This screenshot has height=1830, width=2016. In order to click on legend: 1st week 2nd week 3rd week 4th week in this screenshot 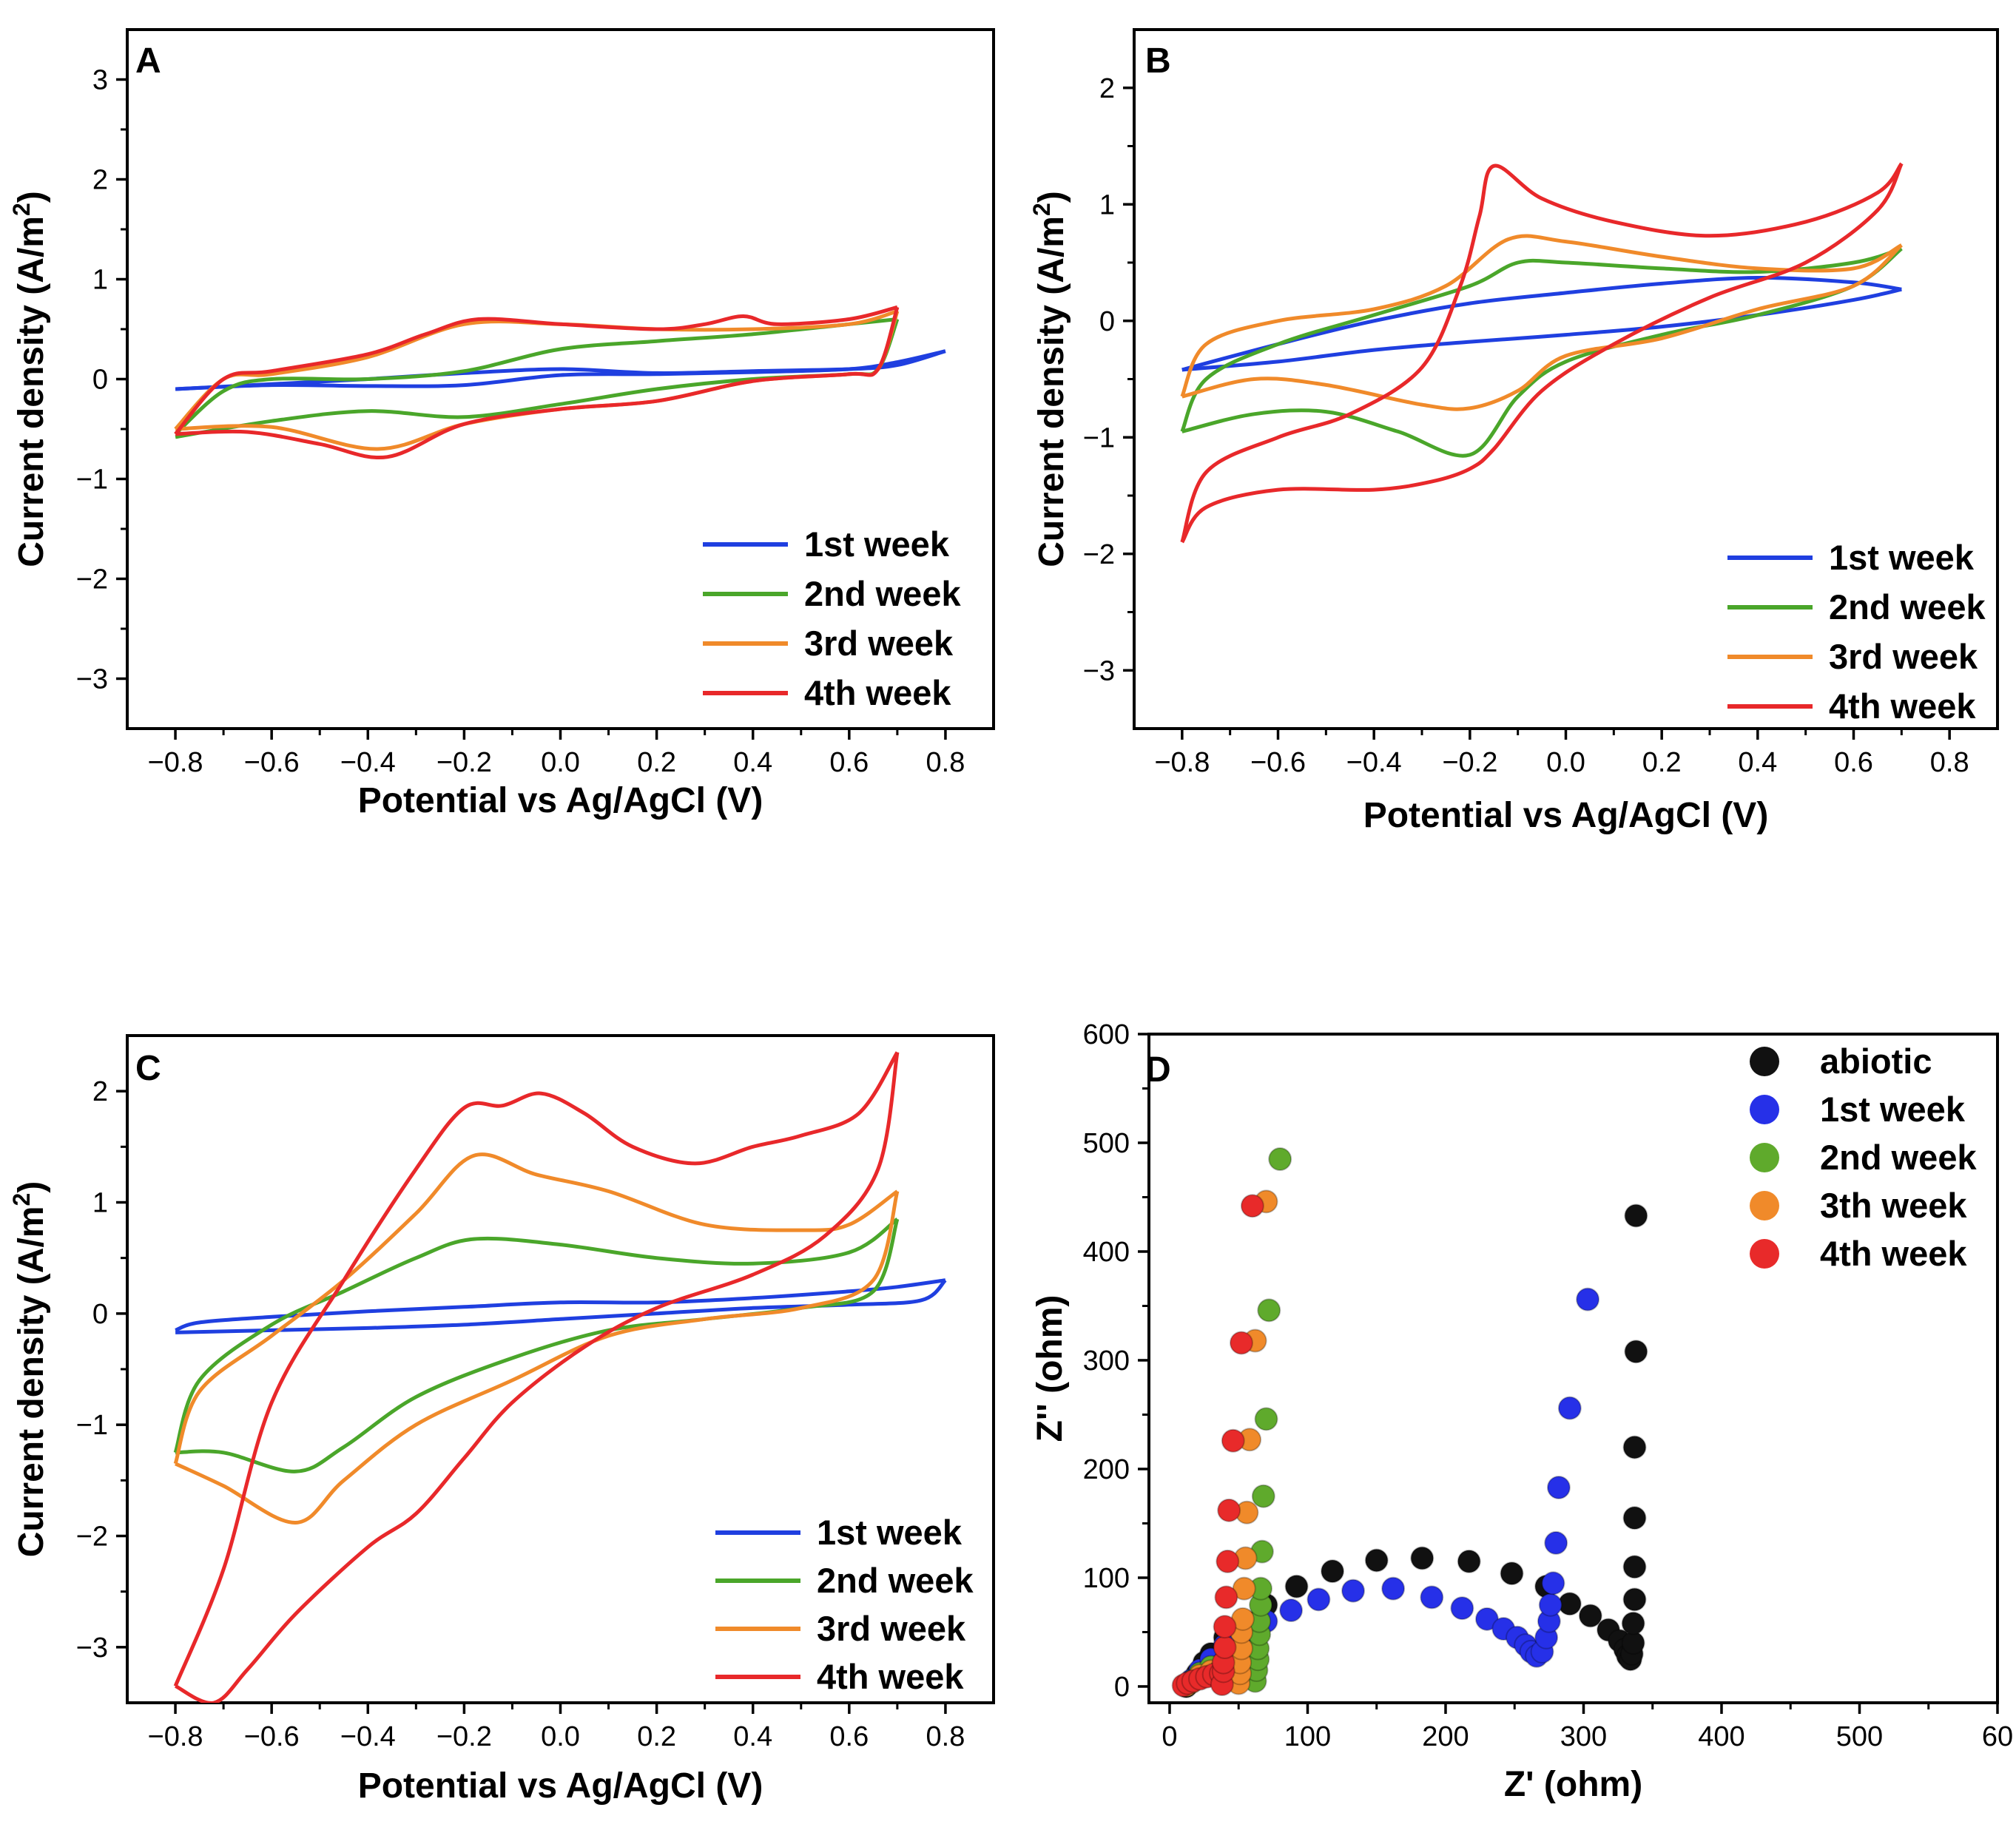, I will do `click(844, 1604)`.